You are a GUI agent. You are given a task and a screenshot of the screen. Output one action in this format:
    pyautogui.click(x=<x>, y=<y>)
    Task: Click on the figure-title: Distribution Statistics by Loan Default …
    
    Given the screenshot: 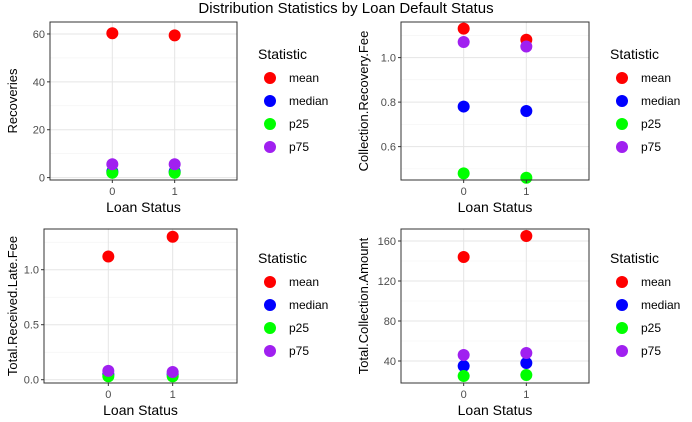 What is the action you would take?
    pyautogui.click(x=346, y=8)
    